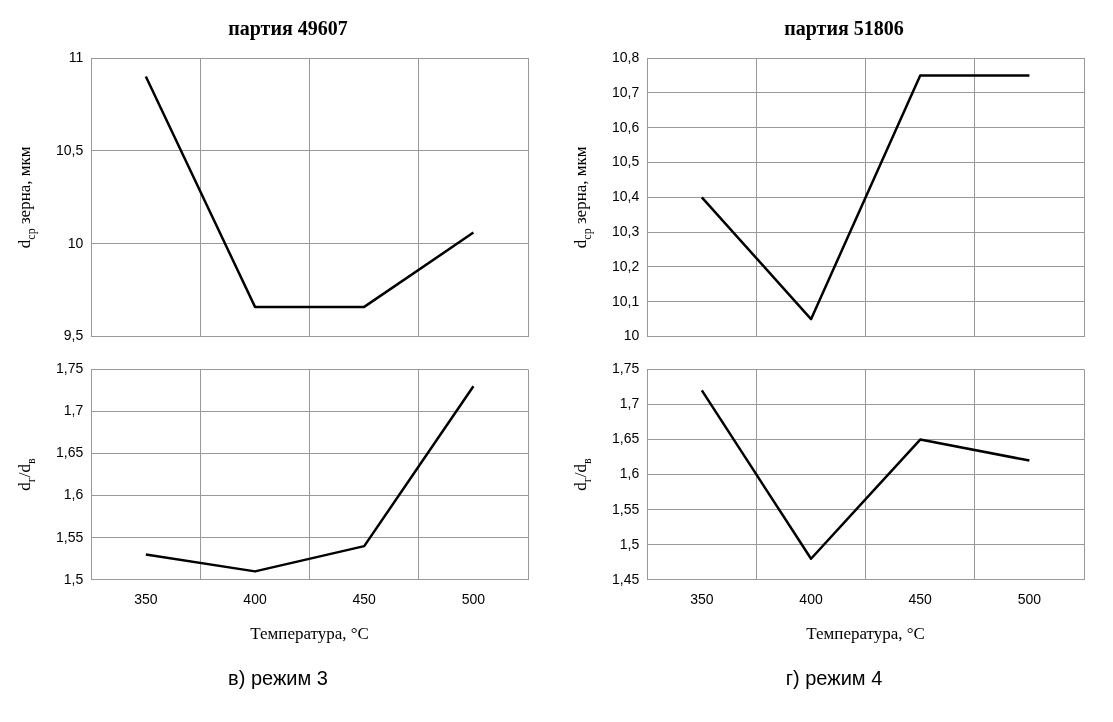 This screenshot has height=722, width=1113. What do you see at coordinates (626, 230) in the screenshot?
I see `y-tick-label: 10,3` at bounding box center [626, 230].